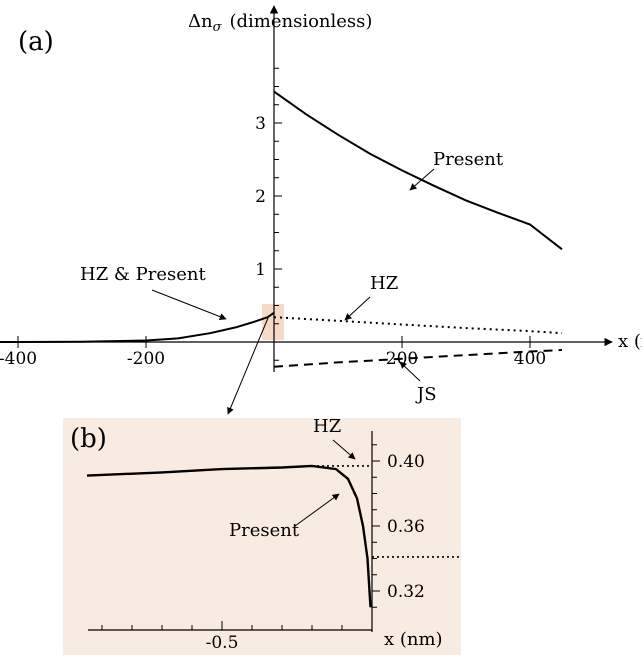  Describe the element at coordinates (426, 394) in the screenshot. I see `annotation-js: JS` at that location.